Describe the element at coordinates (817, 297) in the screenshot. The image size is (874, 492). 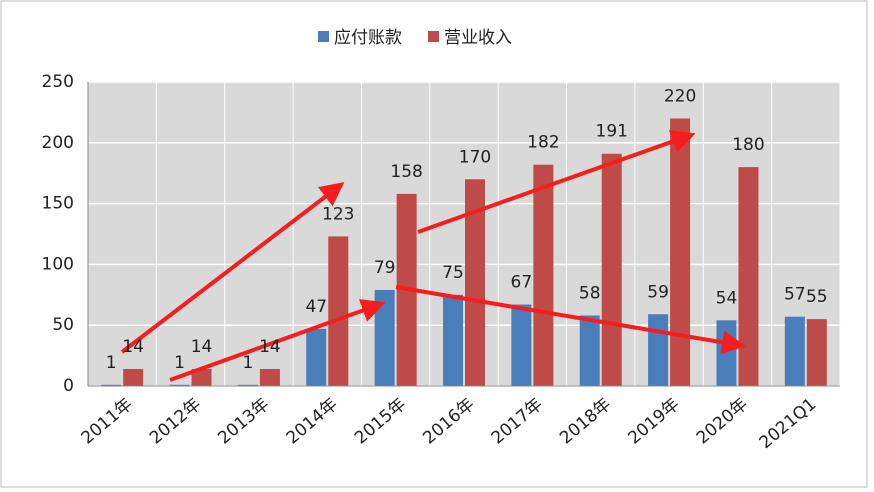
I see `data-label: 55` at that location.